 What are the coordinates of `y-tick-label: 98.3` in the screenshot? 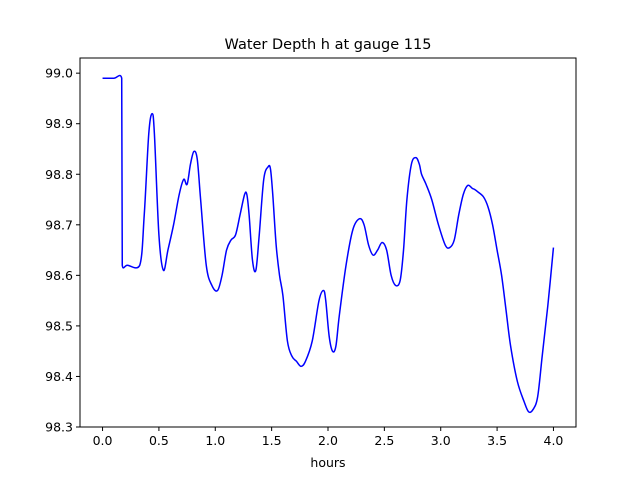 It's located at (59, 427).